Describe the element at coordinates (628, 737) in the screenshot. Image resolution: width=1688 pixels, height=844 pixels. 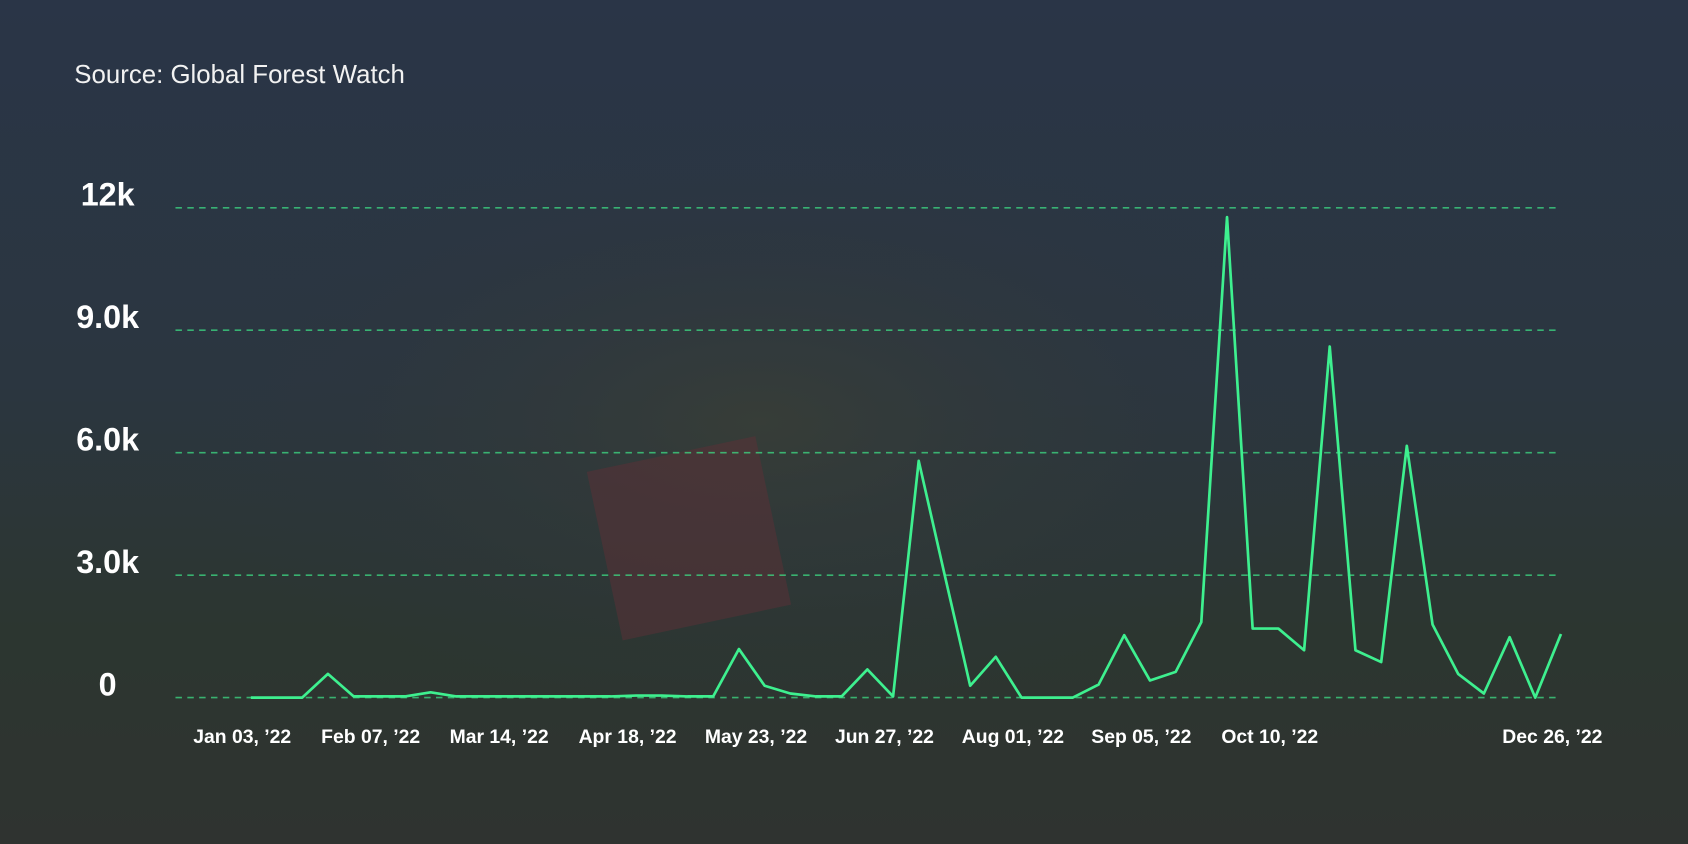
I see `x-tick-label: Apr 18, ’22` at that location.